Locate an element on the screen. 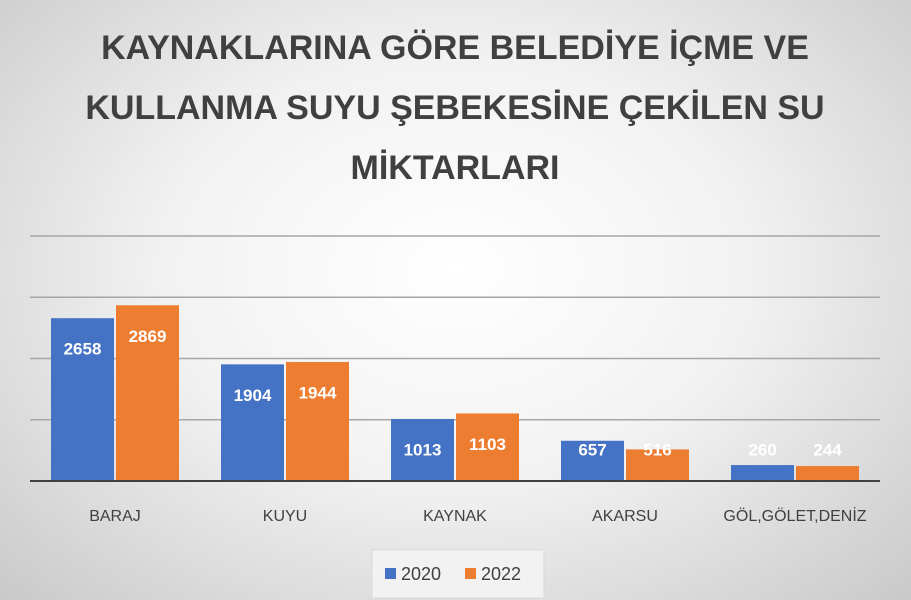 This screenshot has width=911, height=600. data-label: 1904 is located at coordinates (253, 395).